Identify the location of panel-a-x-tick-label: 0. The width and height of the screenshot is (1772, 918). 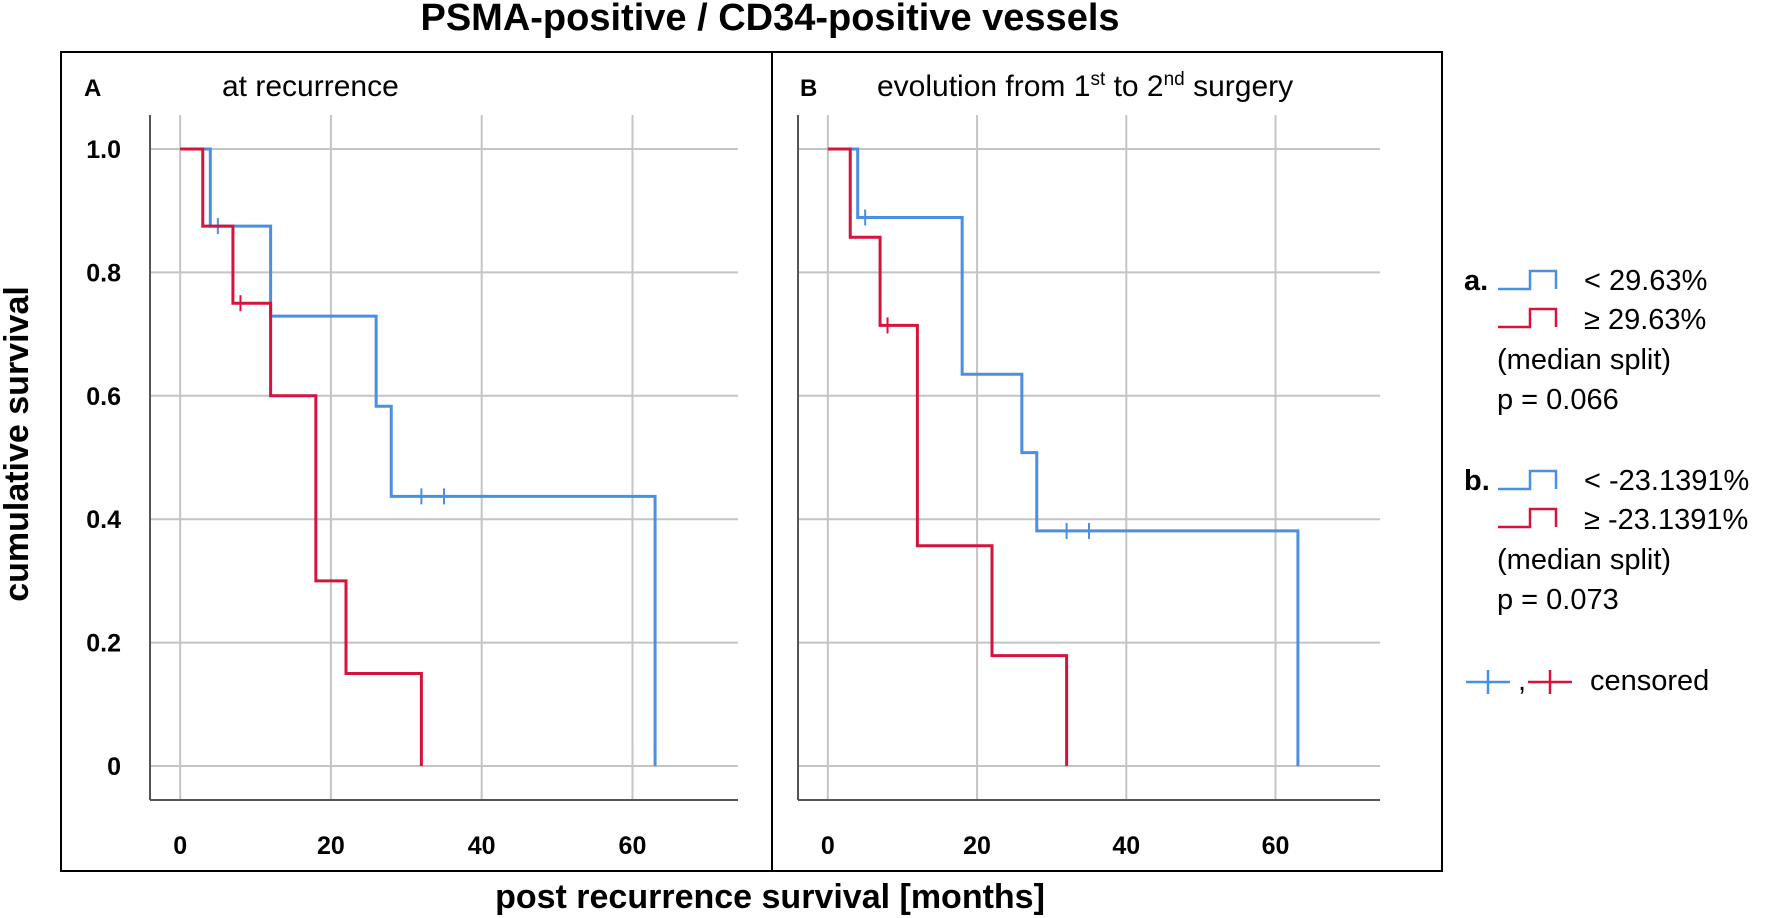
(180, 846).